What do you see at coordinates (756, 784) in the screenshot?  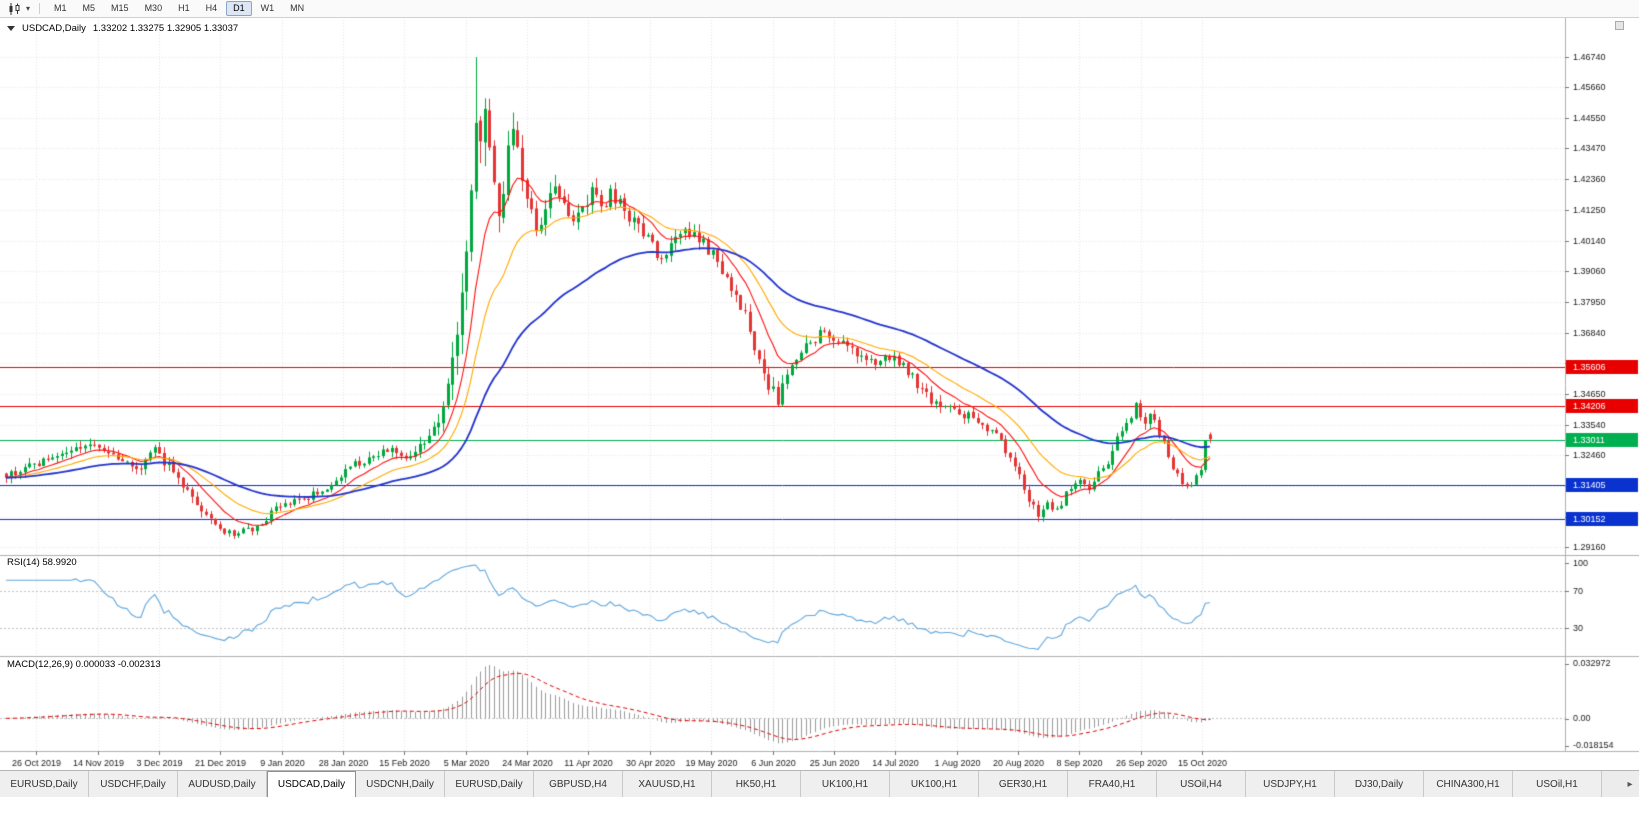 I see `chart-tab-hk50-h1: HK50,H1` at bounding box center [756, 784].